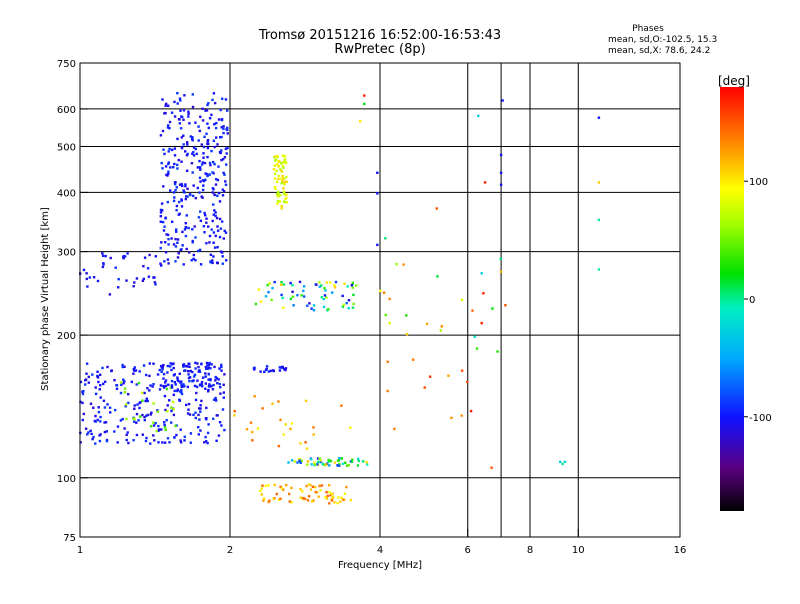 Image resolution: width=800 pixels, height=604 pixels. What do you see at coordinates (66, 479) in the screenshot?
I see `y-tick-label: 100` at bounding box center [66, 479].